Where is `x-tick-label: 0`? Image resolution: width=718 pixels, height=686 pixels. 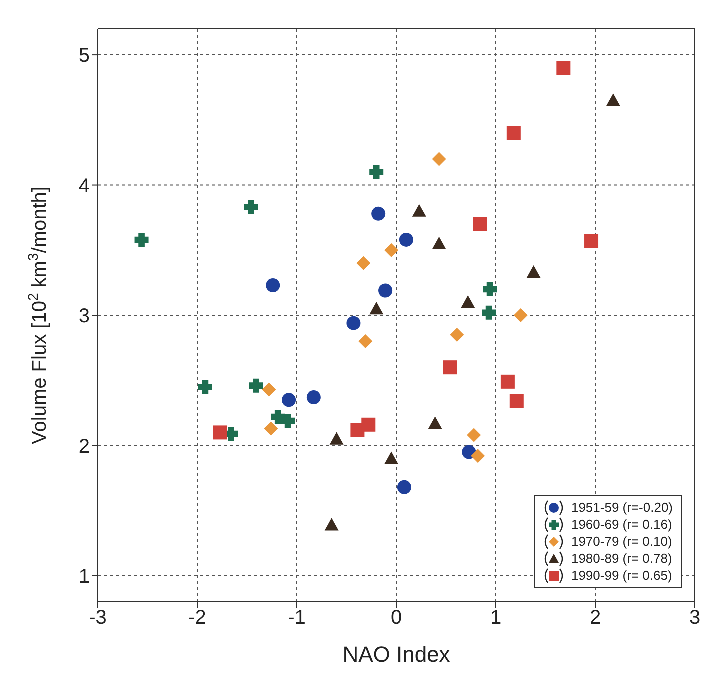
x-tick-label: 0 is located at coordinates (396, 618).